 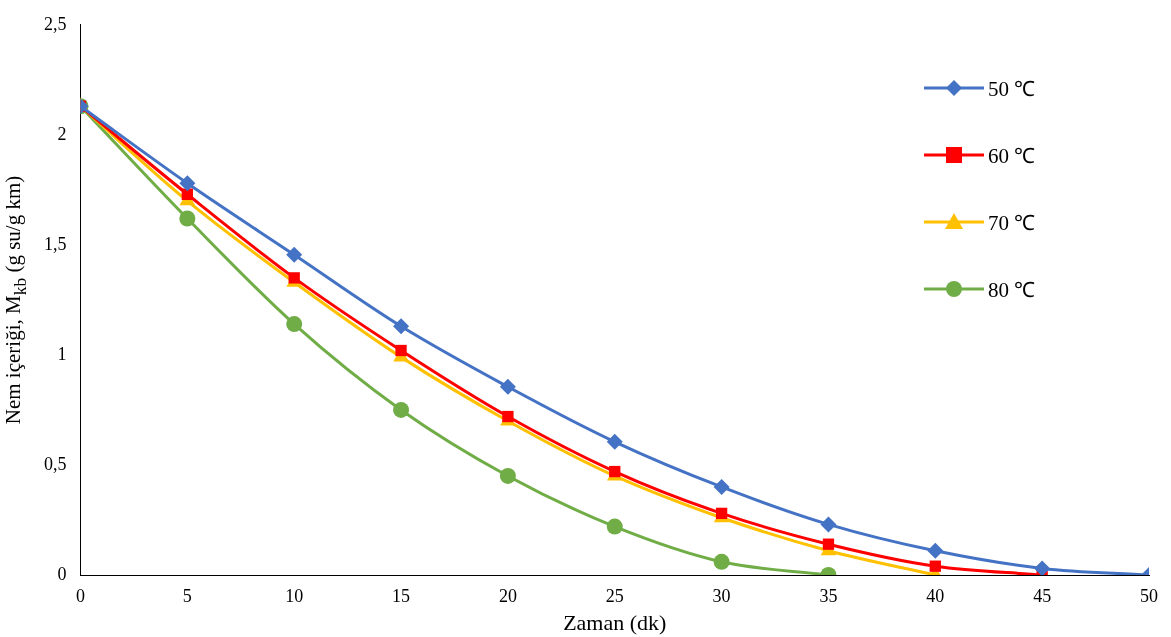 I want to click on x-tick-label: 30, so click(x=721, y=595).